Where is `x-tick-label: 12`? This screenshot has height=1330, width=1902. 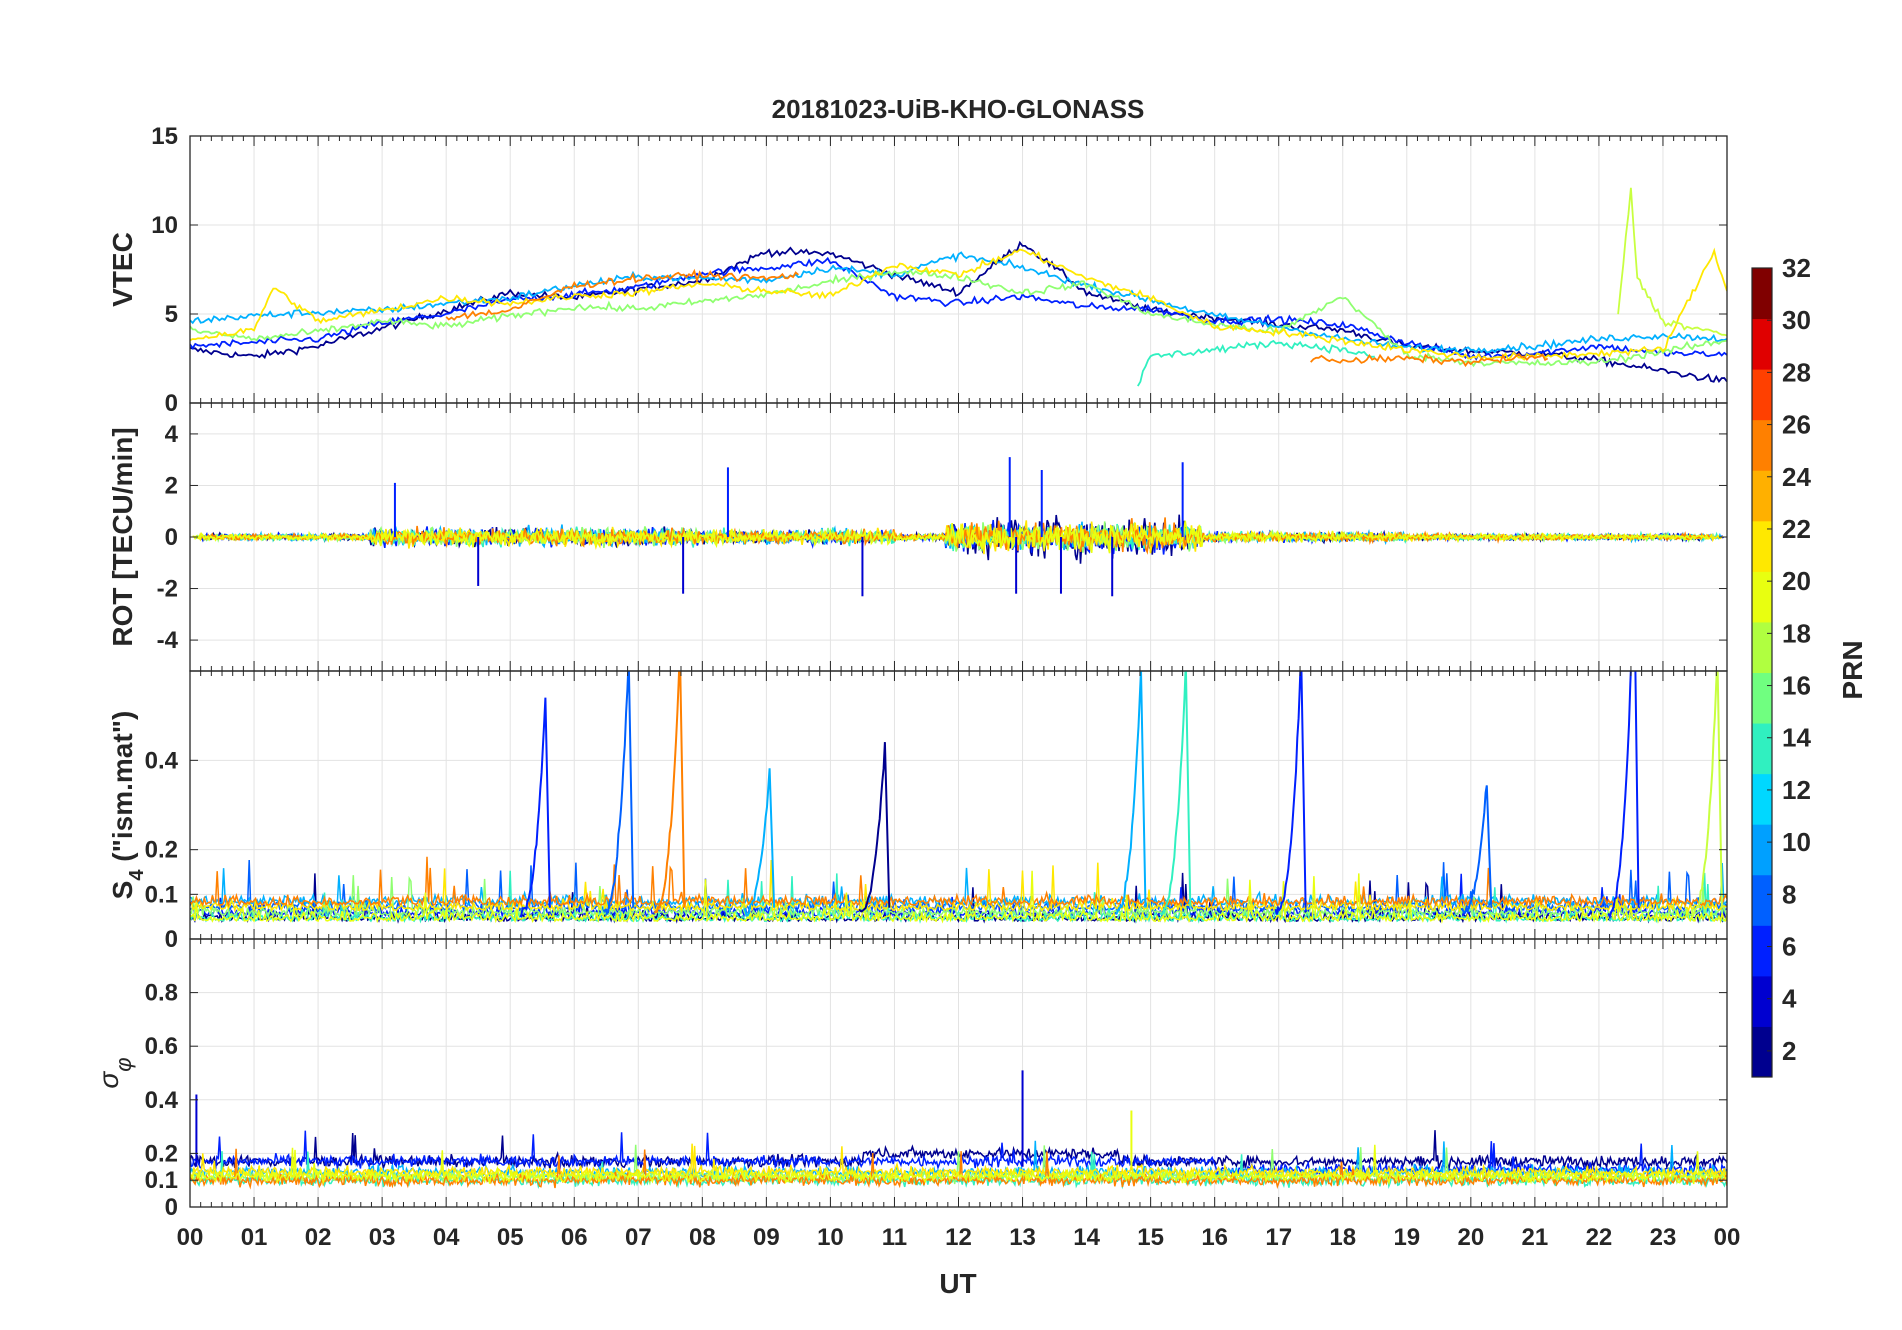 x-tick-label: 12 is located at coordinates (958, 1237).